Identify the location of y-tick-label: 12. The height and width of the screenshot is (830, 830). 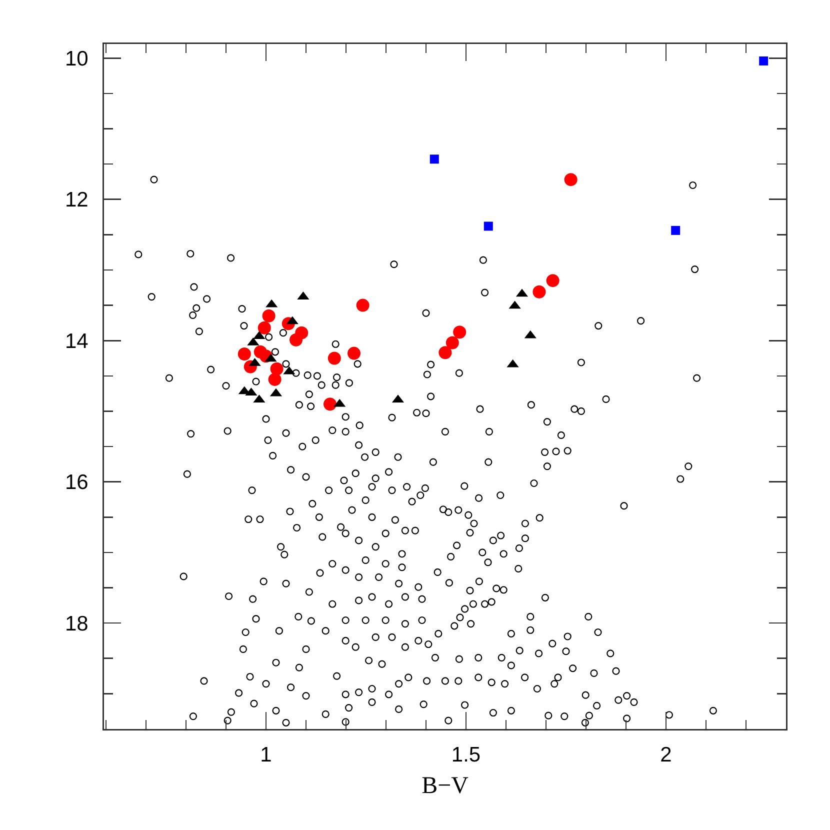
(76, 200).